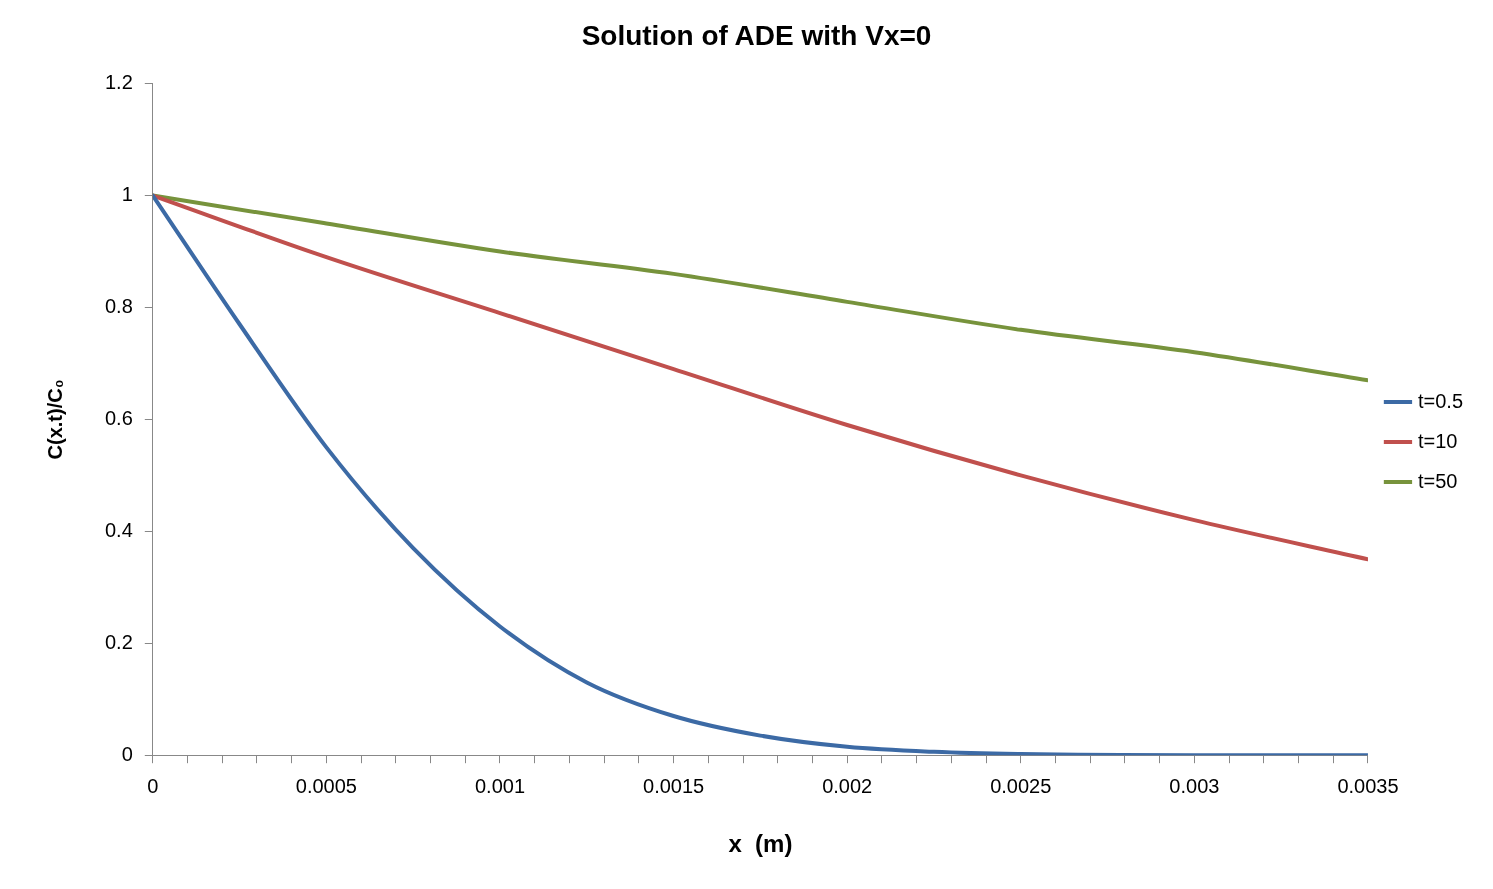 This screenshot has height=889, width=1493. Describe the element at coordinates (118, 641) in the screenshot. I see `y-tick-label: 0.2` at that location.